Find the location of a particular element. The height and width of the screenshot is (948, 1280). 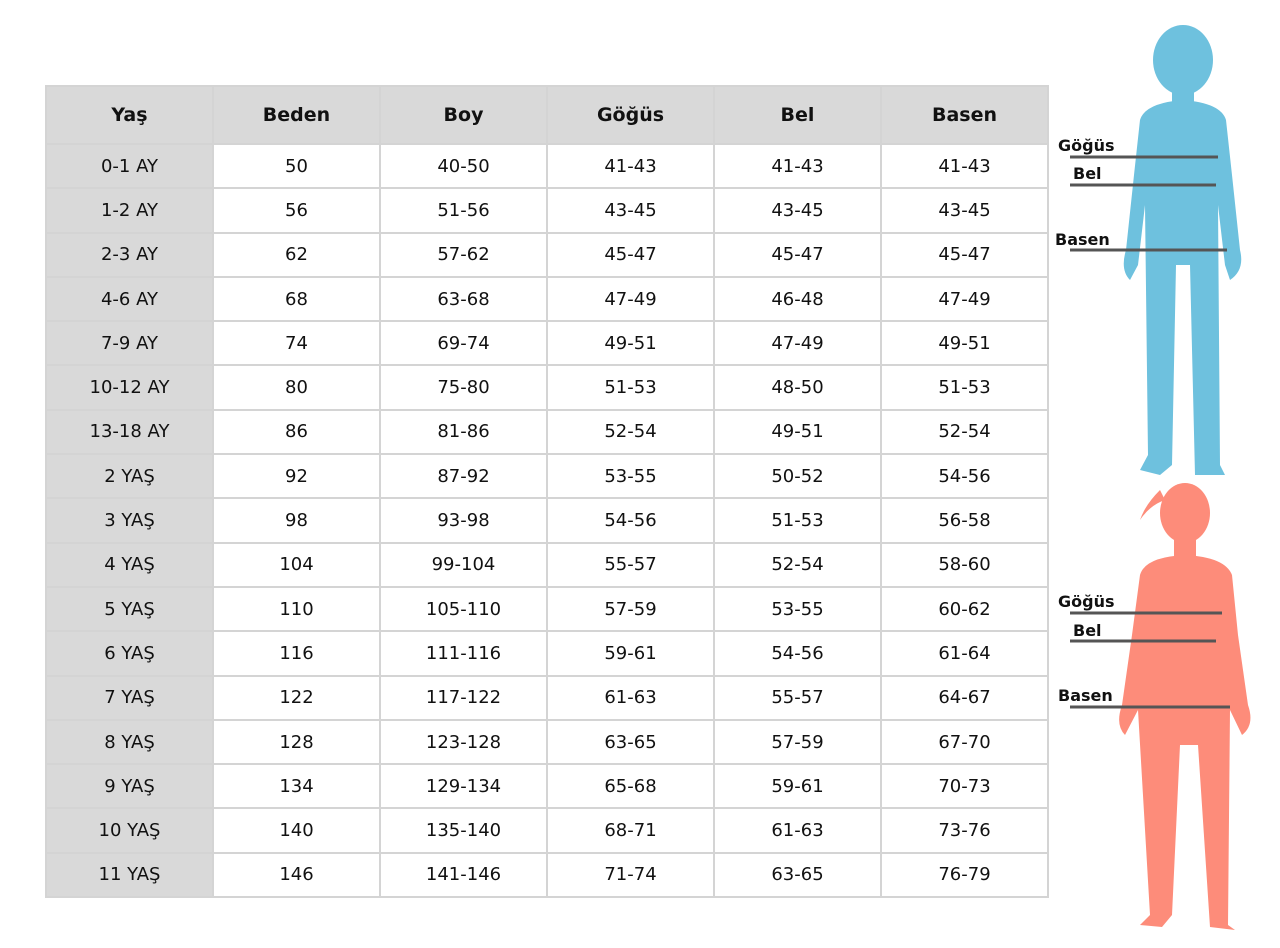

cell-size: 74 is located at coordinates (296, 343).